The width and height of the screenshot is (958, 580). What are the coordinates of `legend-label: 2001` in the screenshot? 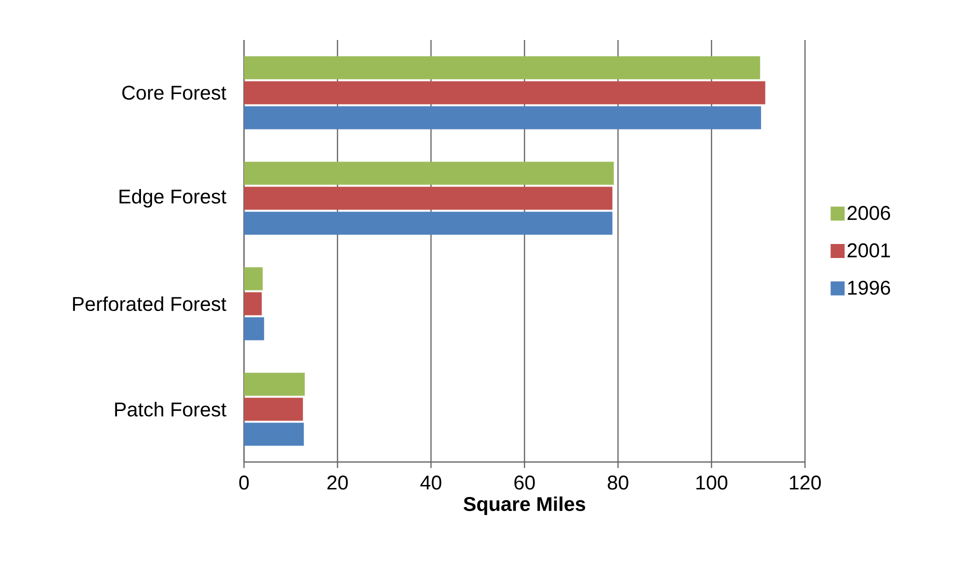 It's located at (869, 250).